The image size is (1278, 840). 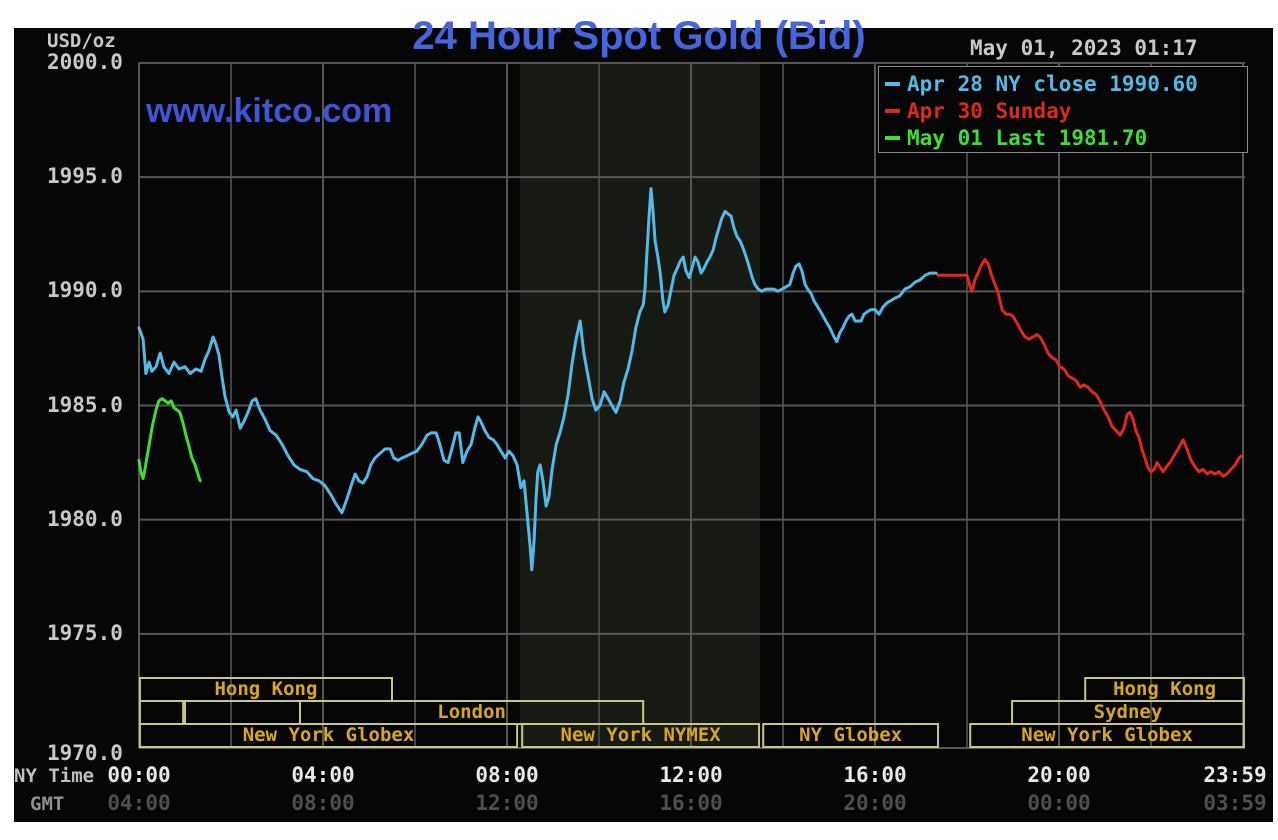 I want to click on y-tick-label: 1985.0, so click(x=85, y=404).